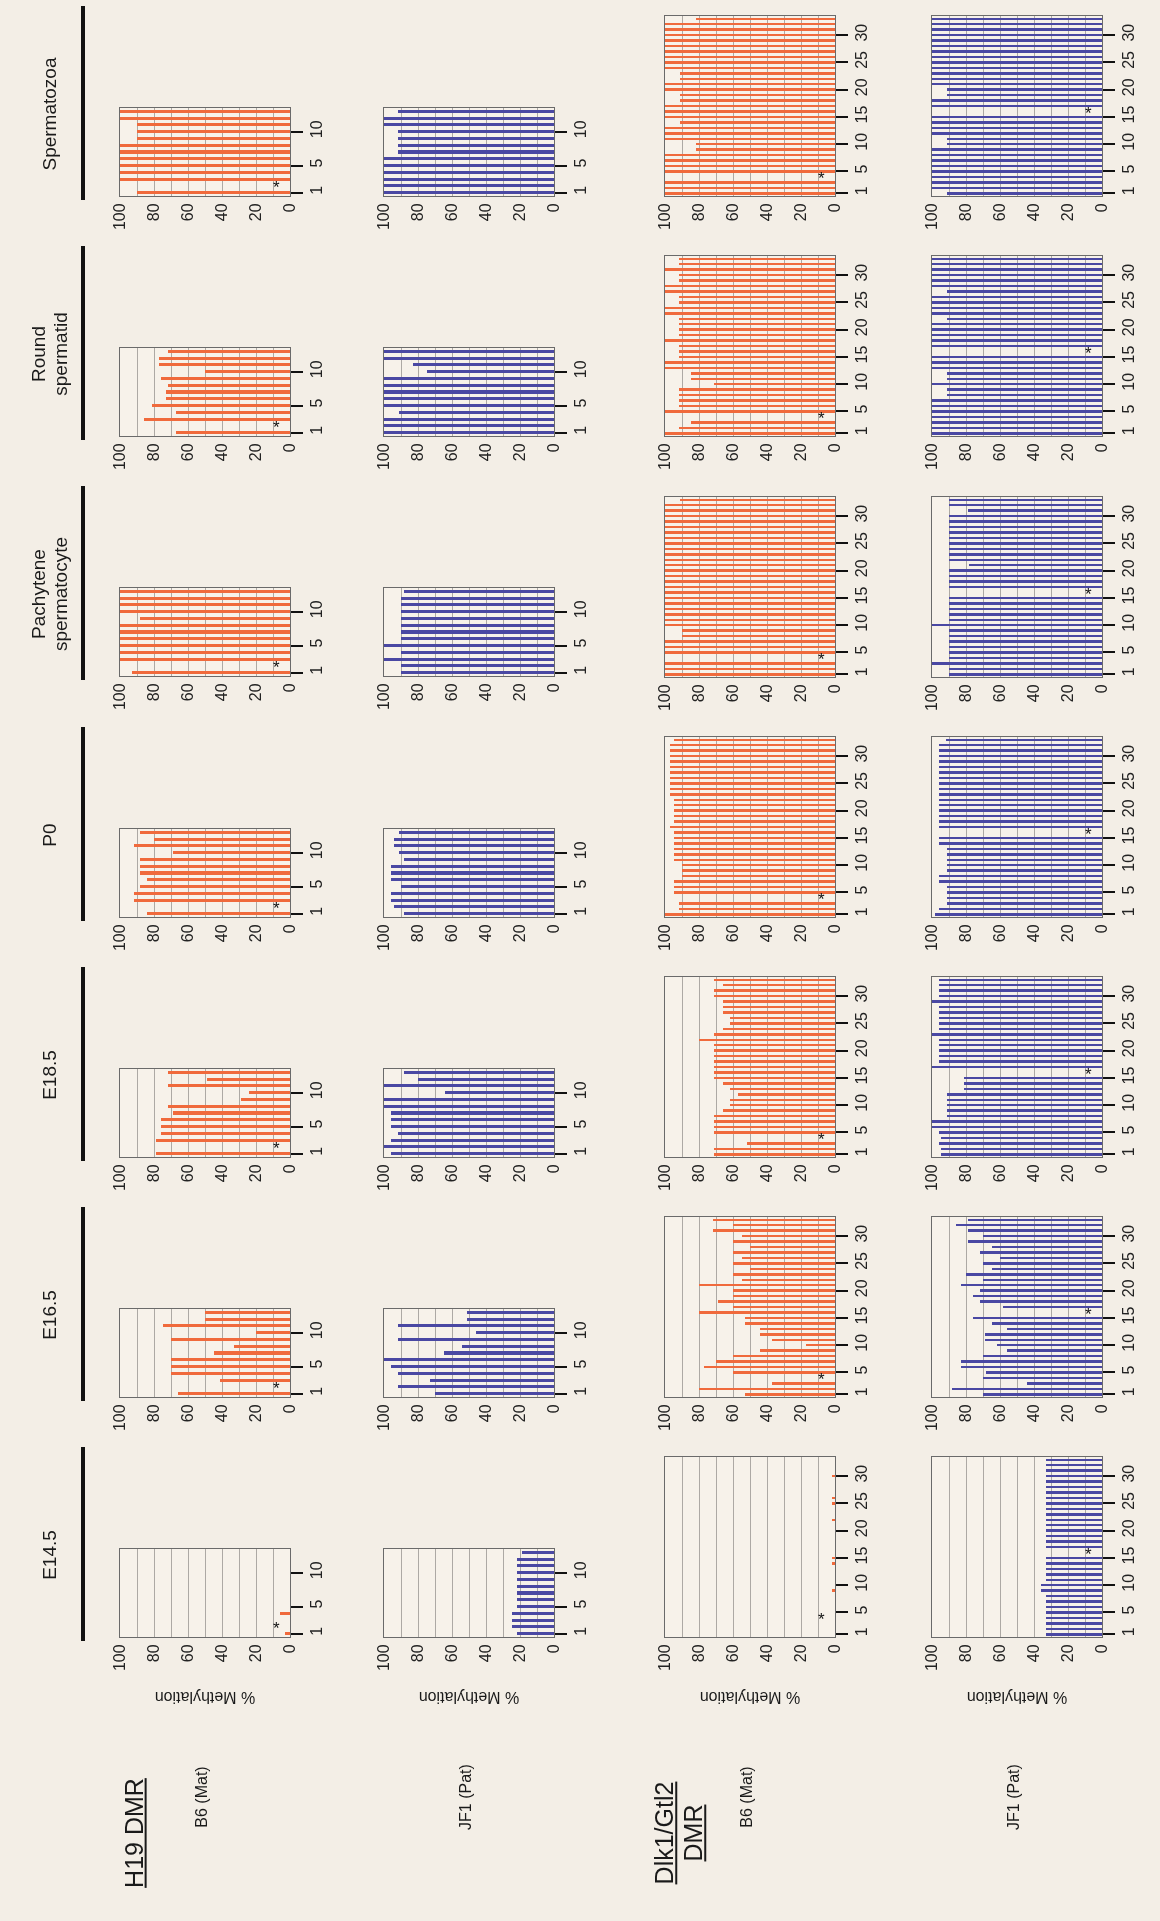 The width and height of the screenshot is (1160, 1921). What do you see at coordinates (50, 114) in the screenshot?
I see `chart-title: Spermatozoa` at bounding box center [50, 114].